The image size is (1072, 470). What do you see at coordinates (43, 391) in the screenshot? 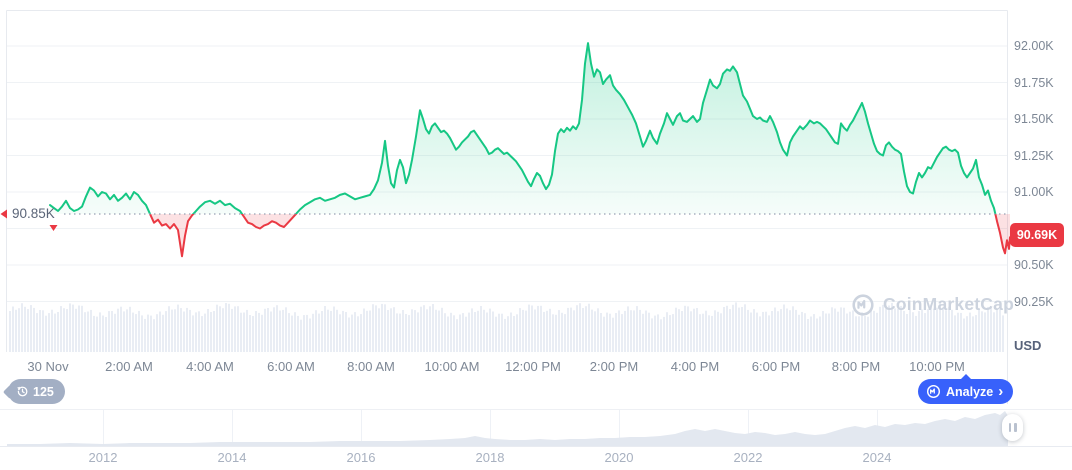
I see `history-count: 125` at bounding box center [43, 391].